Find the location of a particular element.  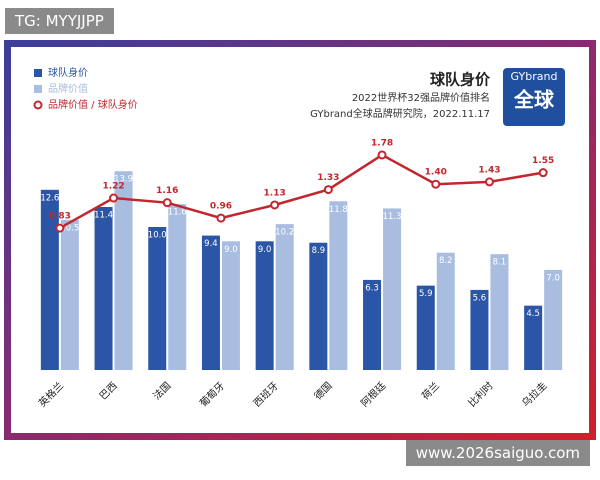

value-label: 11.8 is located at coordinates (338, 210).